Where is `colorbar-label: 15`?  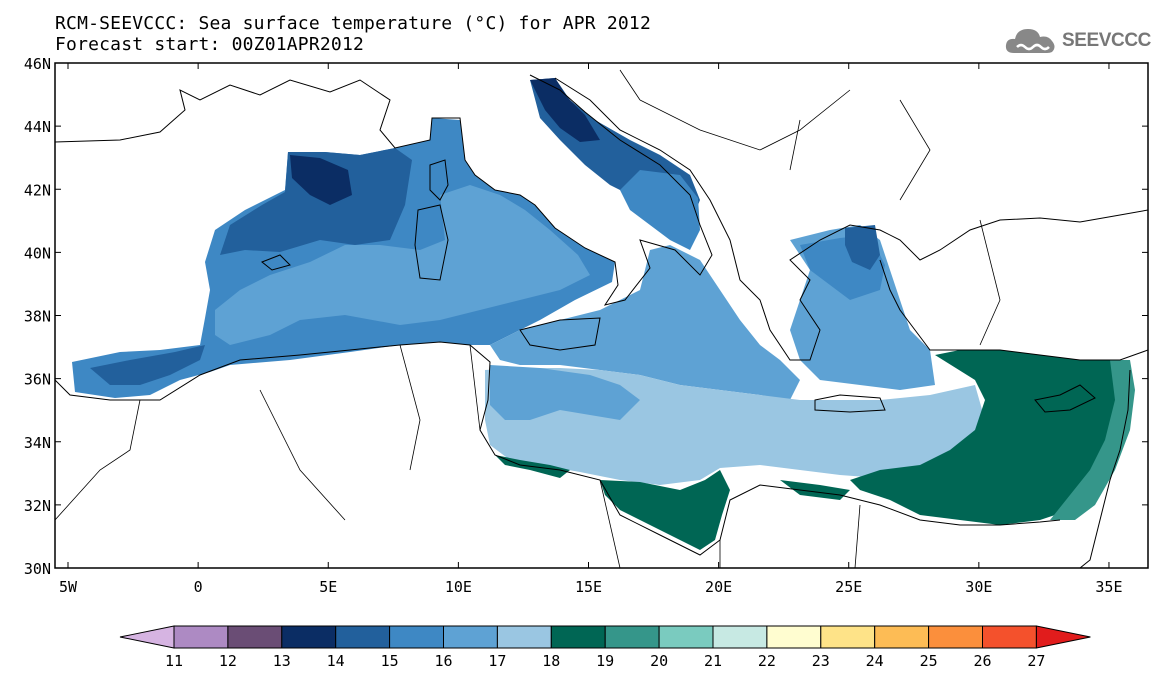 colorbar-label: 15 is located at coordinates (390, 661).